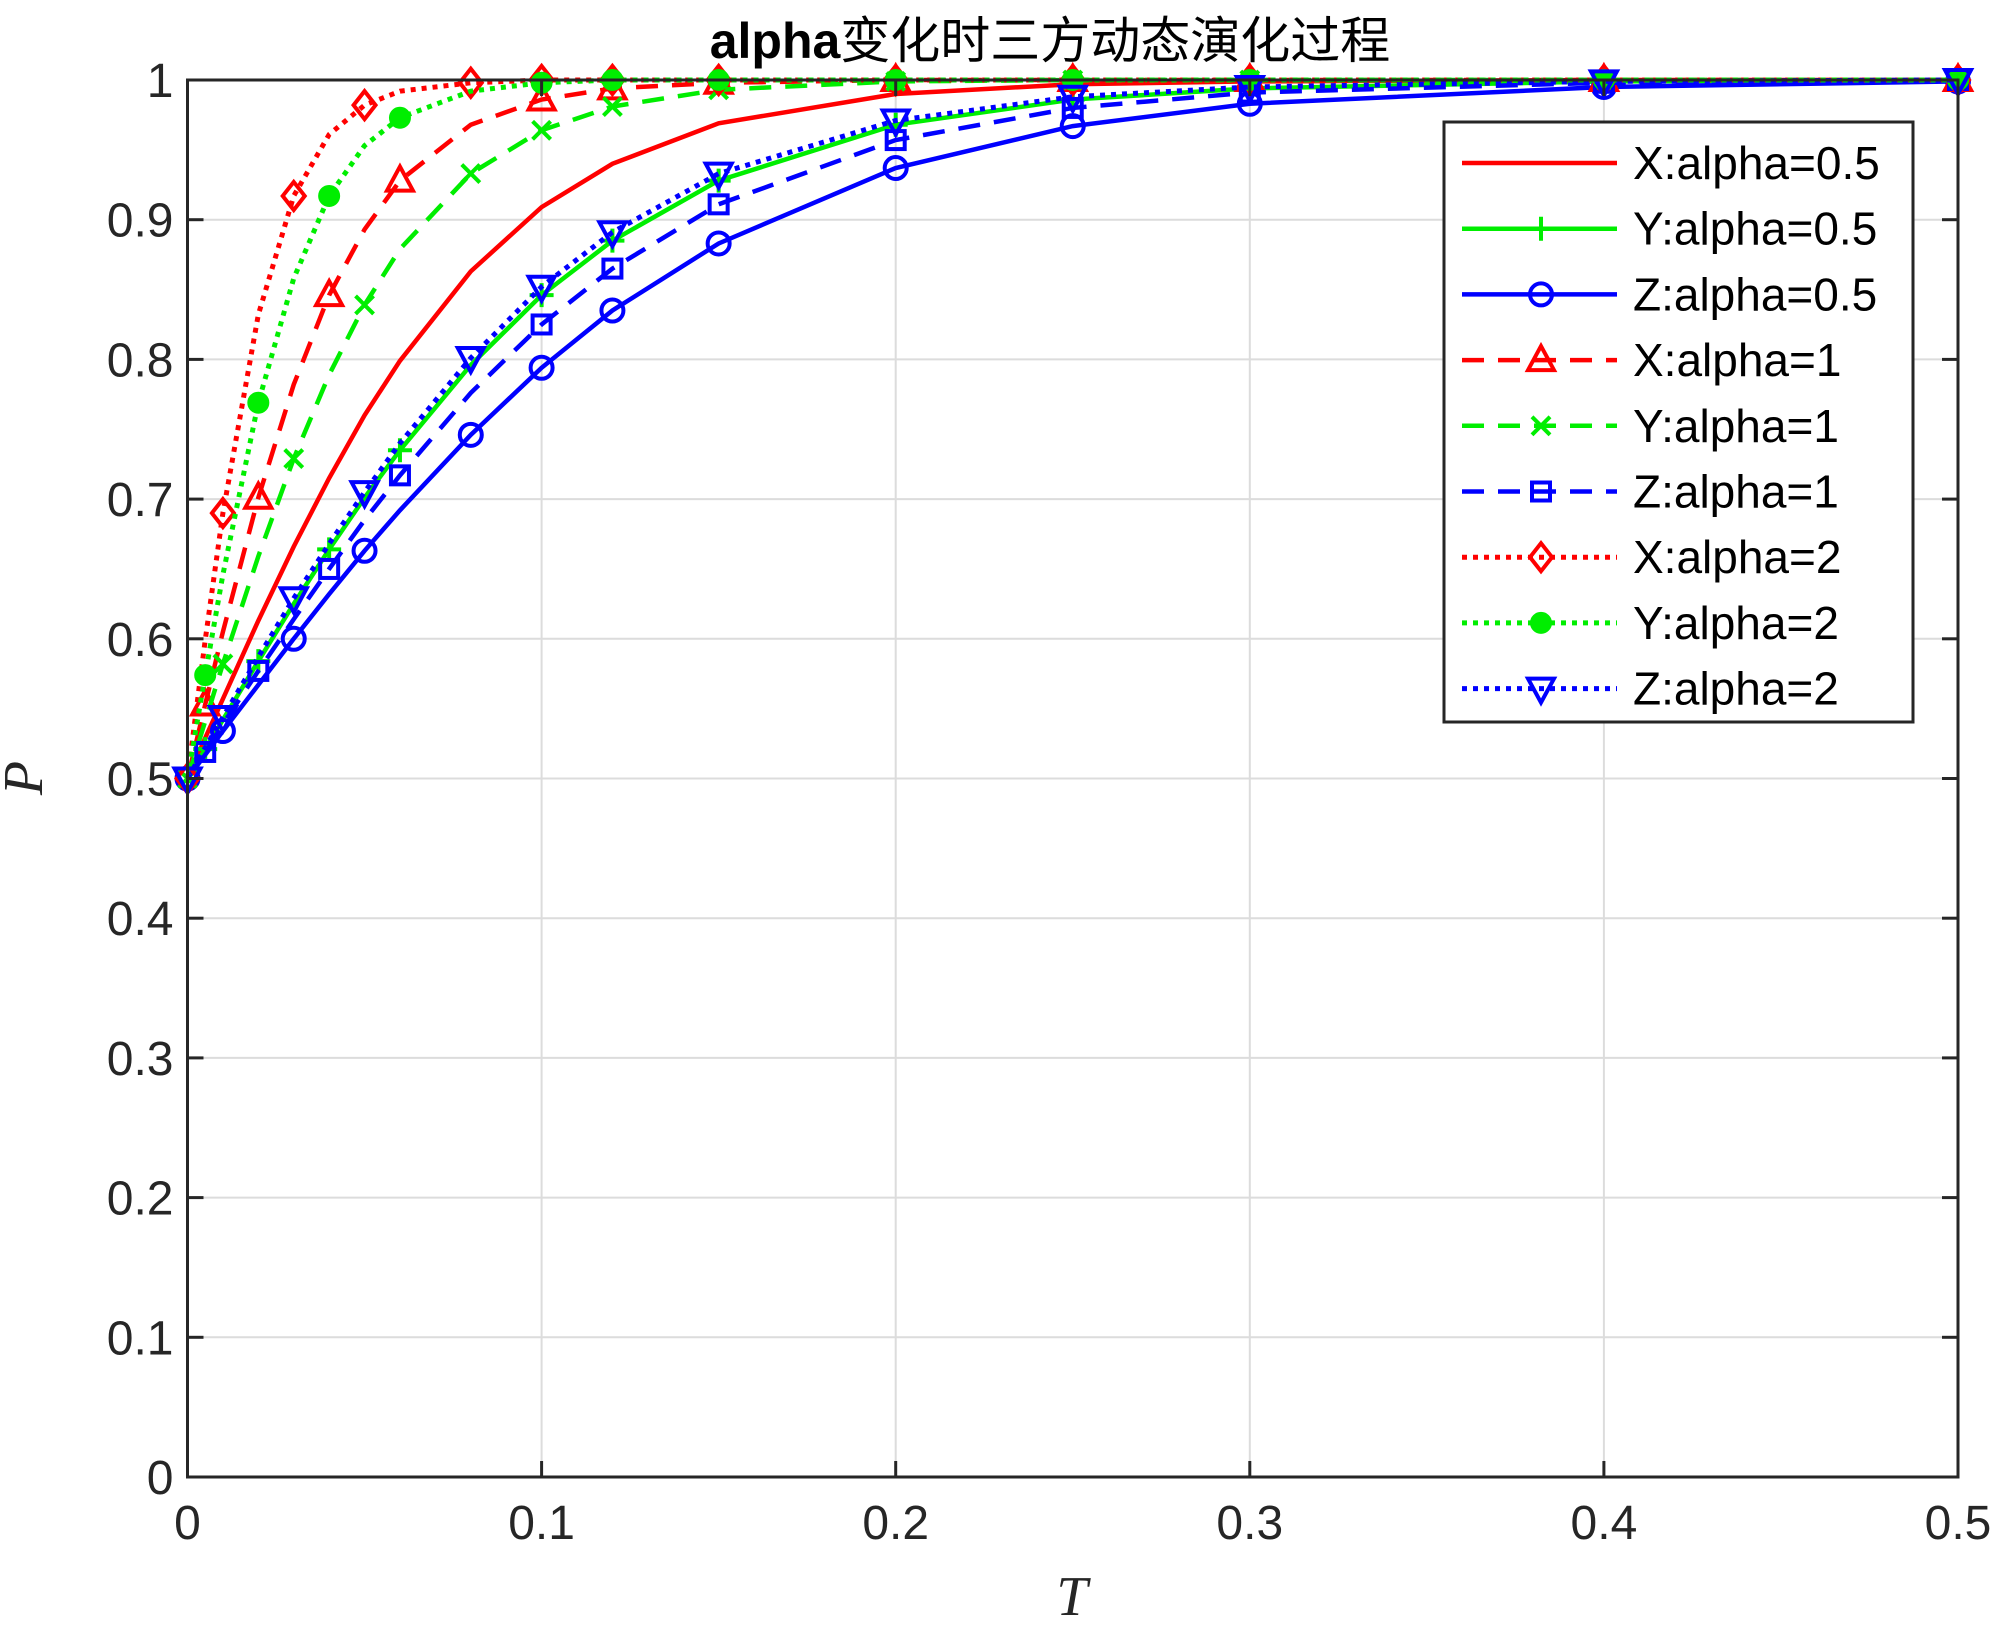 The width and height of the screenshot is (2000, 1631). I want to click on y-tick-label: 0.9, so click(140, 221).